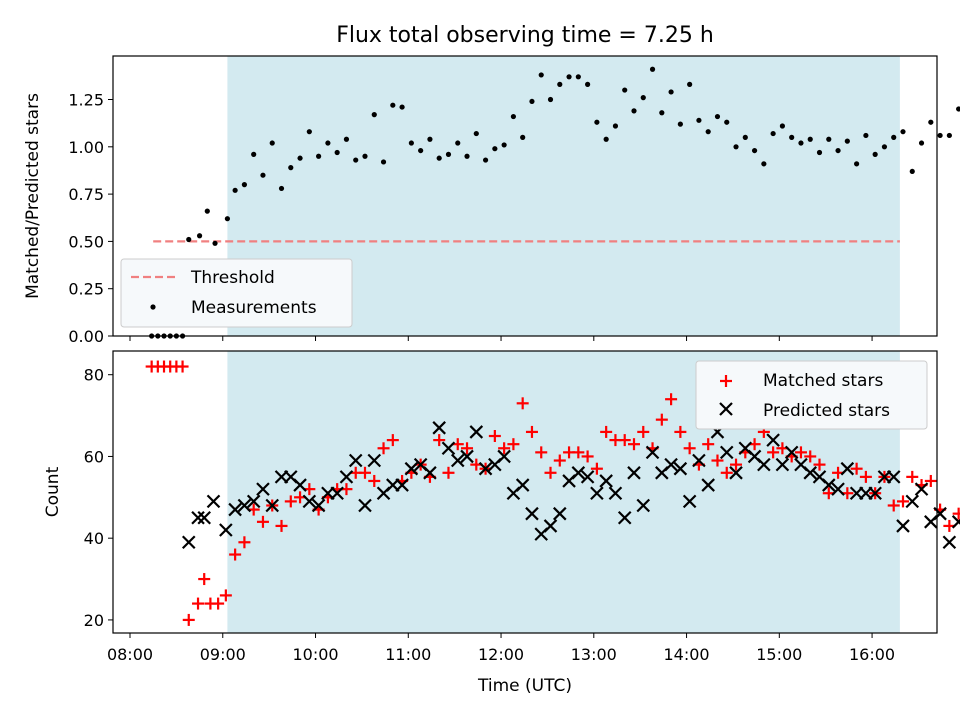  Describe the element at coordinates (86, 336) in the screenshot. I see `y-tick-label: 0.00` at that location.